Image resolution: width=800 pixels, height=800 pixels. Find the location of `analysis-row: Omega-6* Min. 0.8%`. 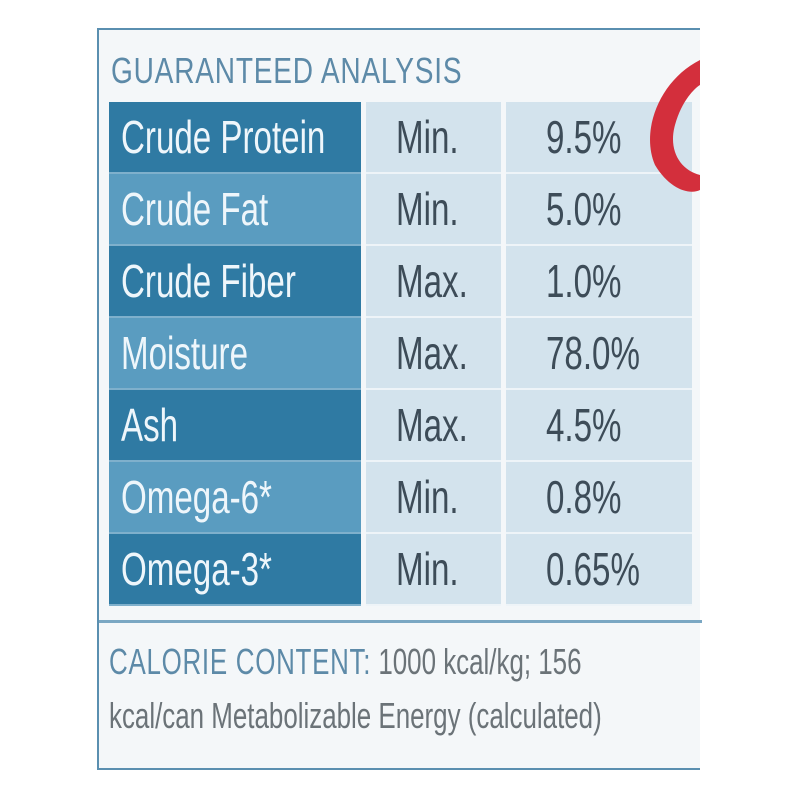

analysis-row: Omega-6* Min. 0.8% is located at coordinates (404, 498).